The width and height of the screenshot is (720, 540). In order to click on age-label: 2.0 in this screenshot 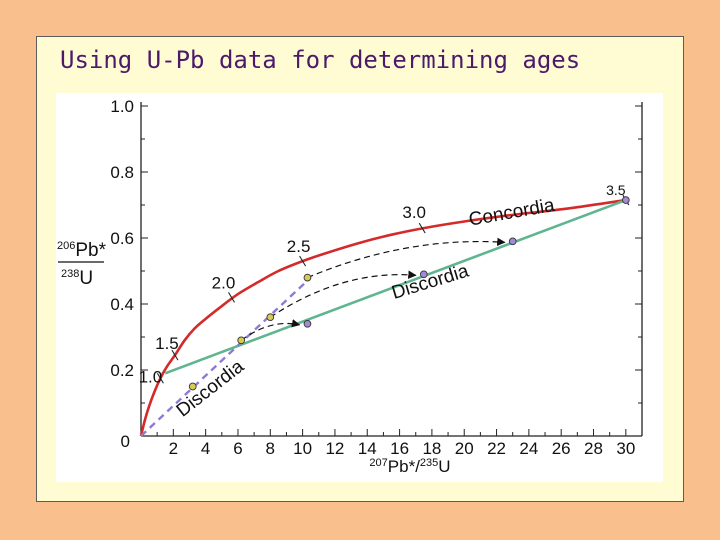, I will do `click(224, 282)`.